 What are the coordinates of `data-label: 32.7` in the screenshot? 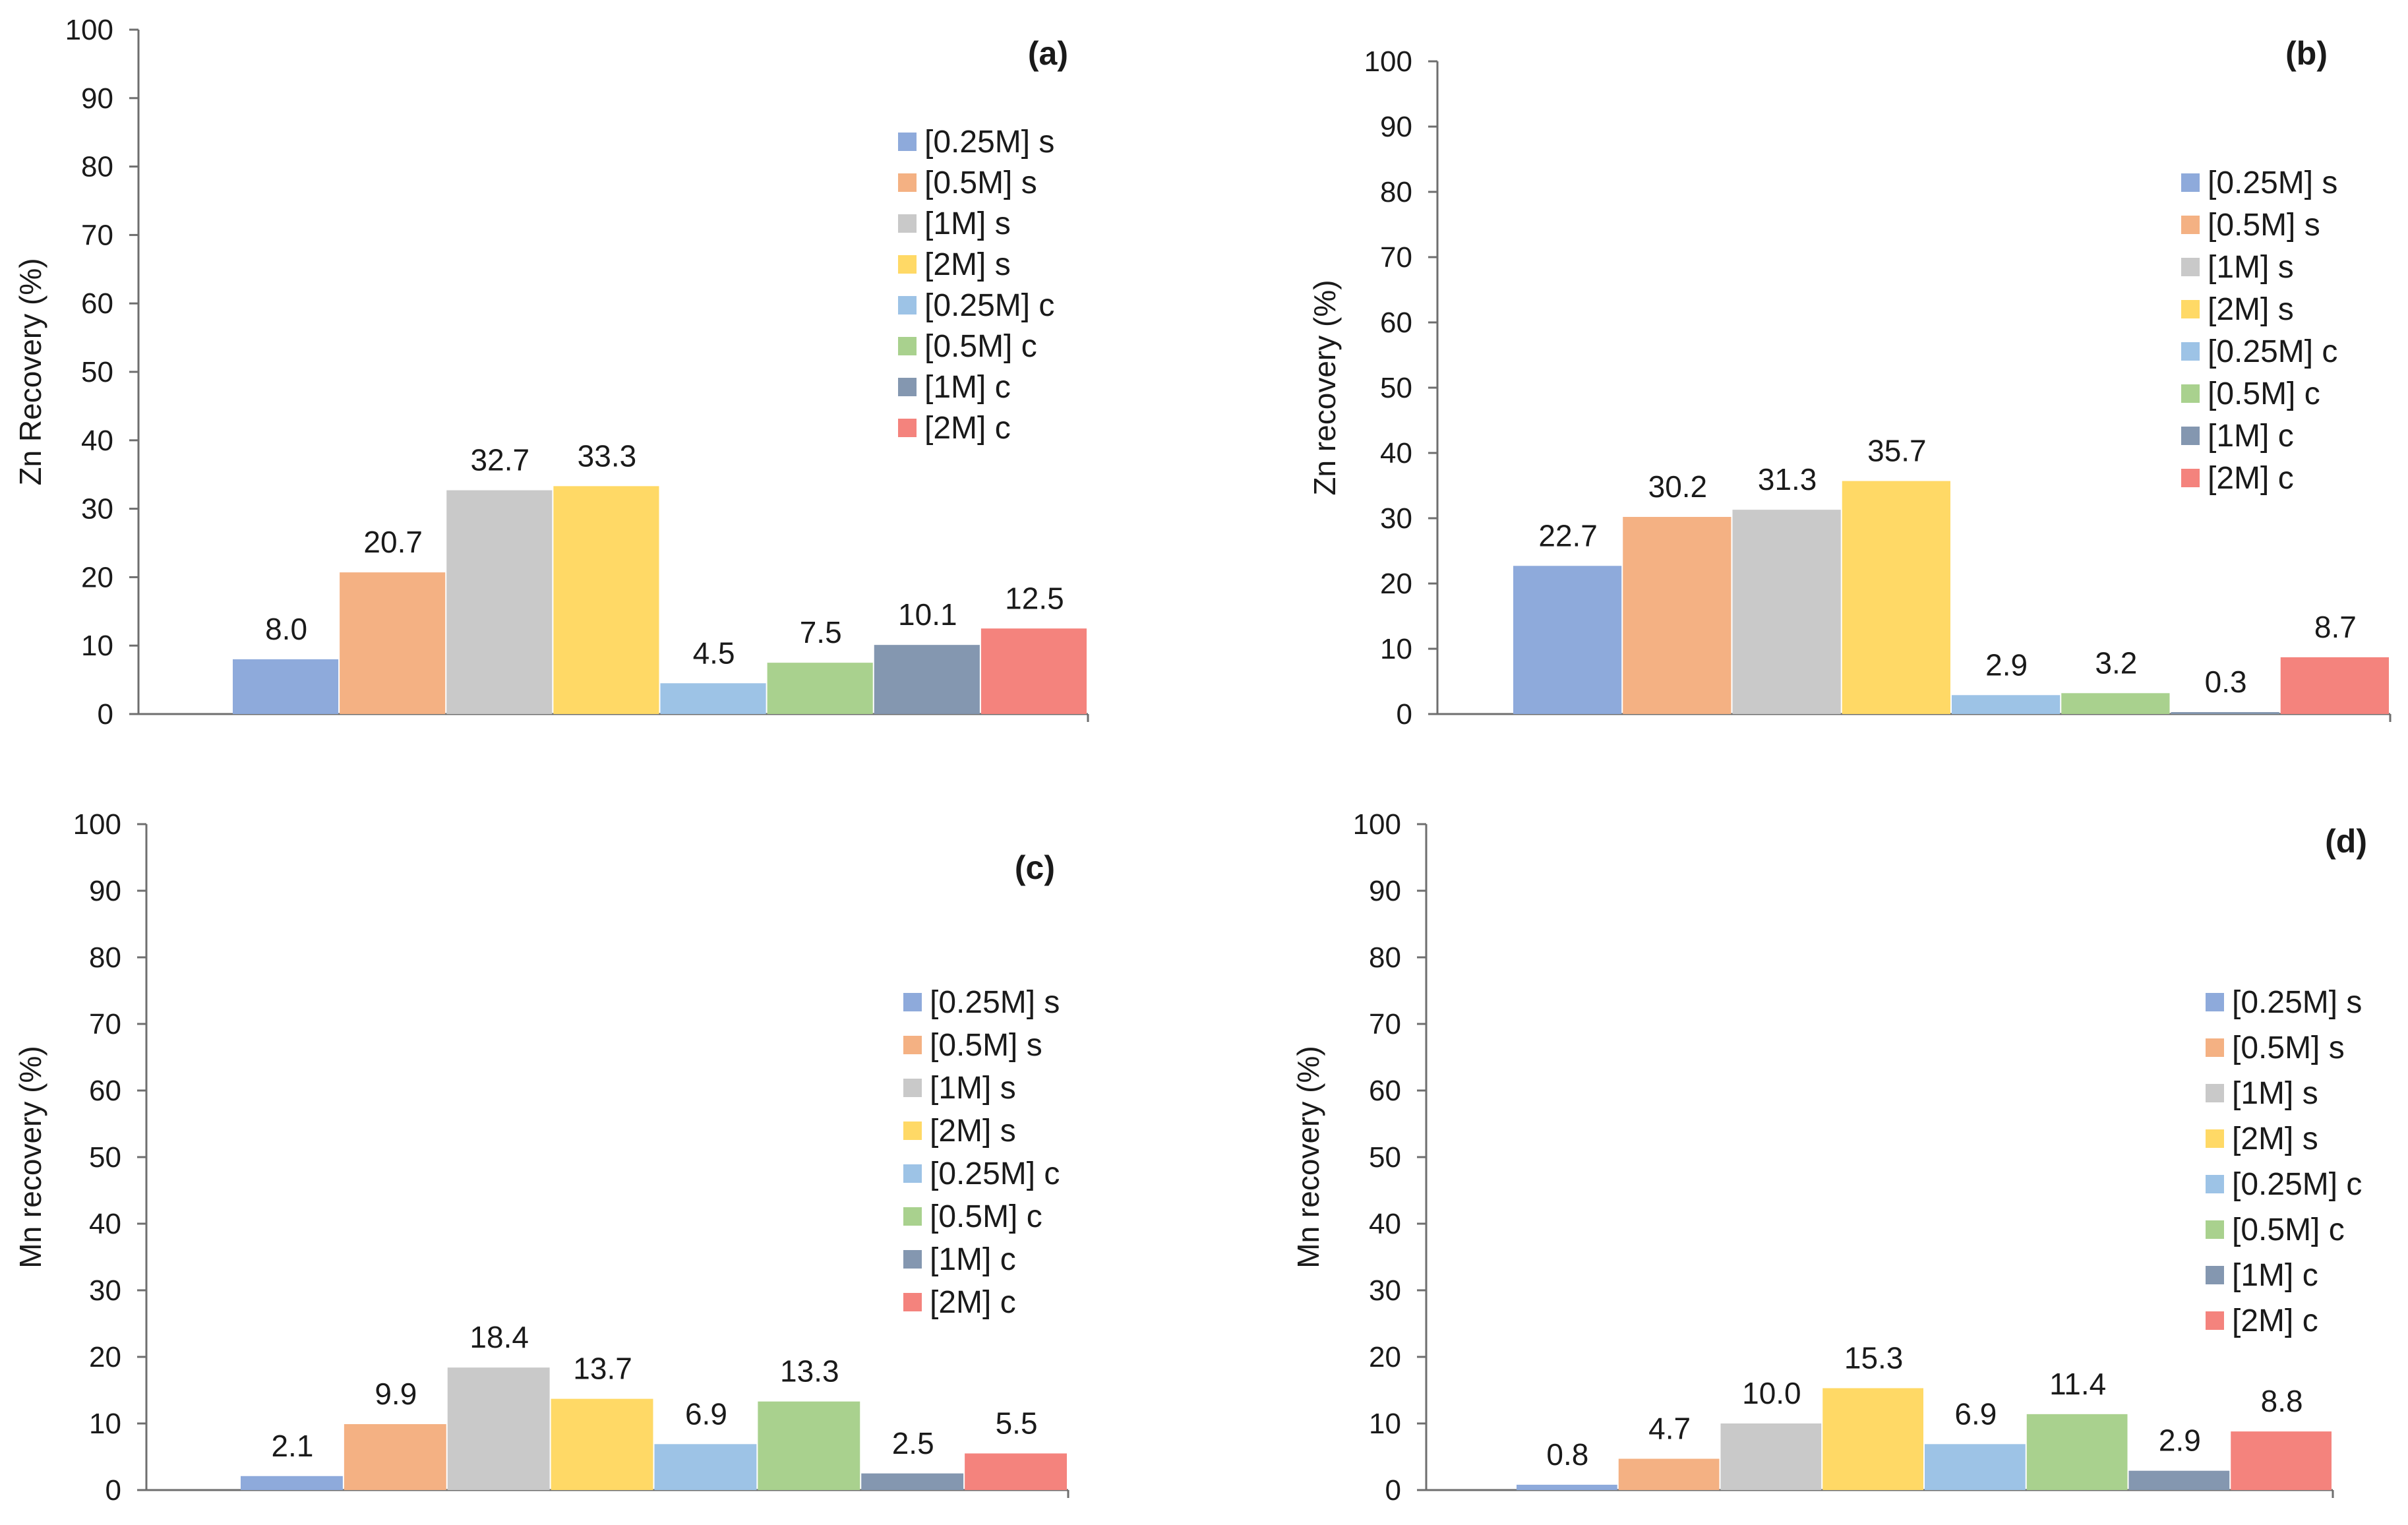 It's located at (501, 460).